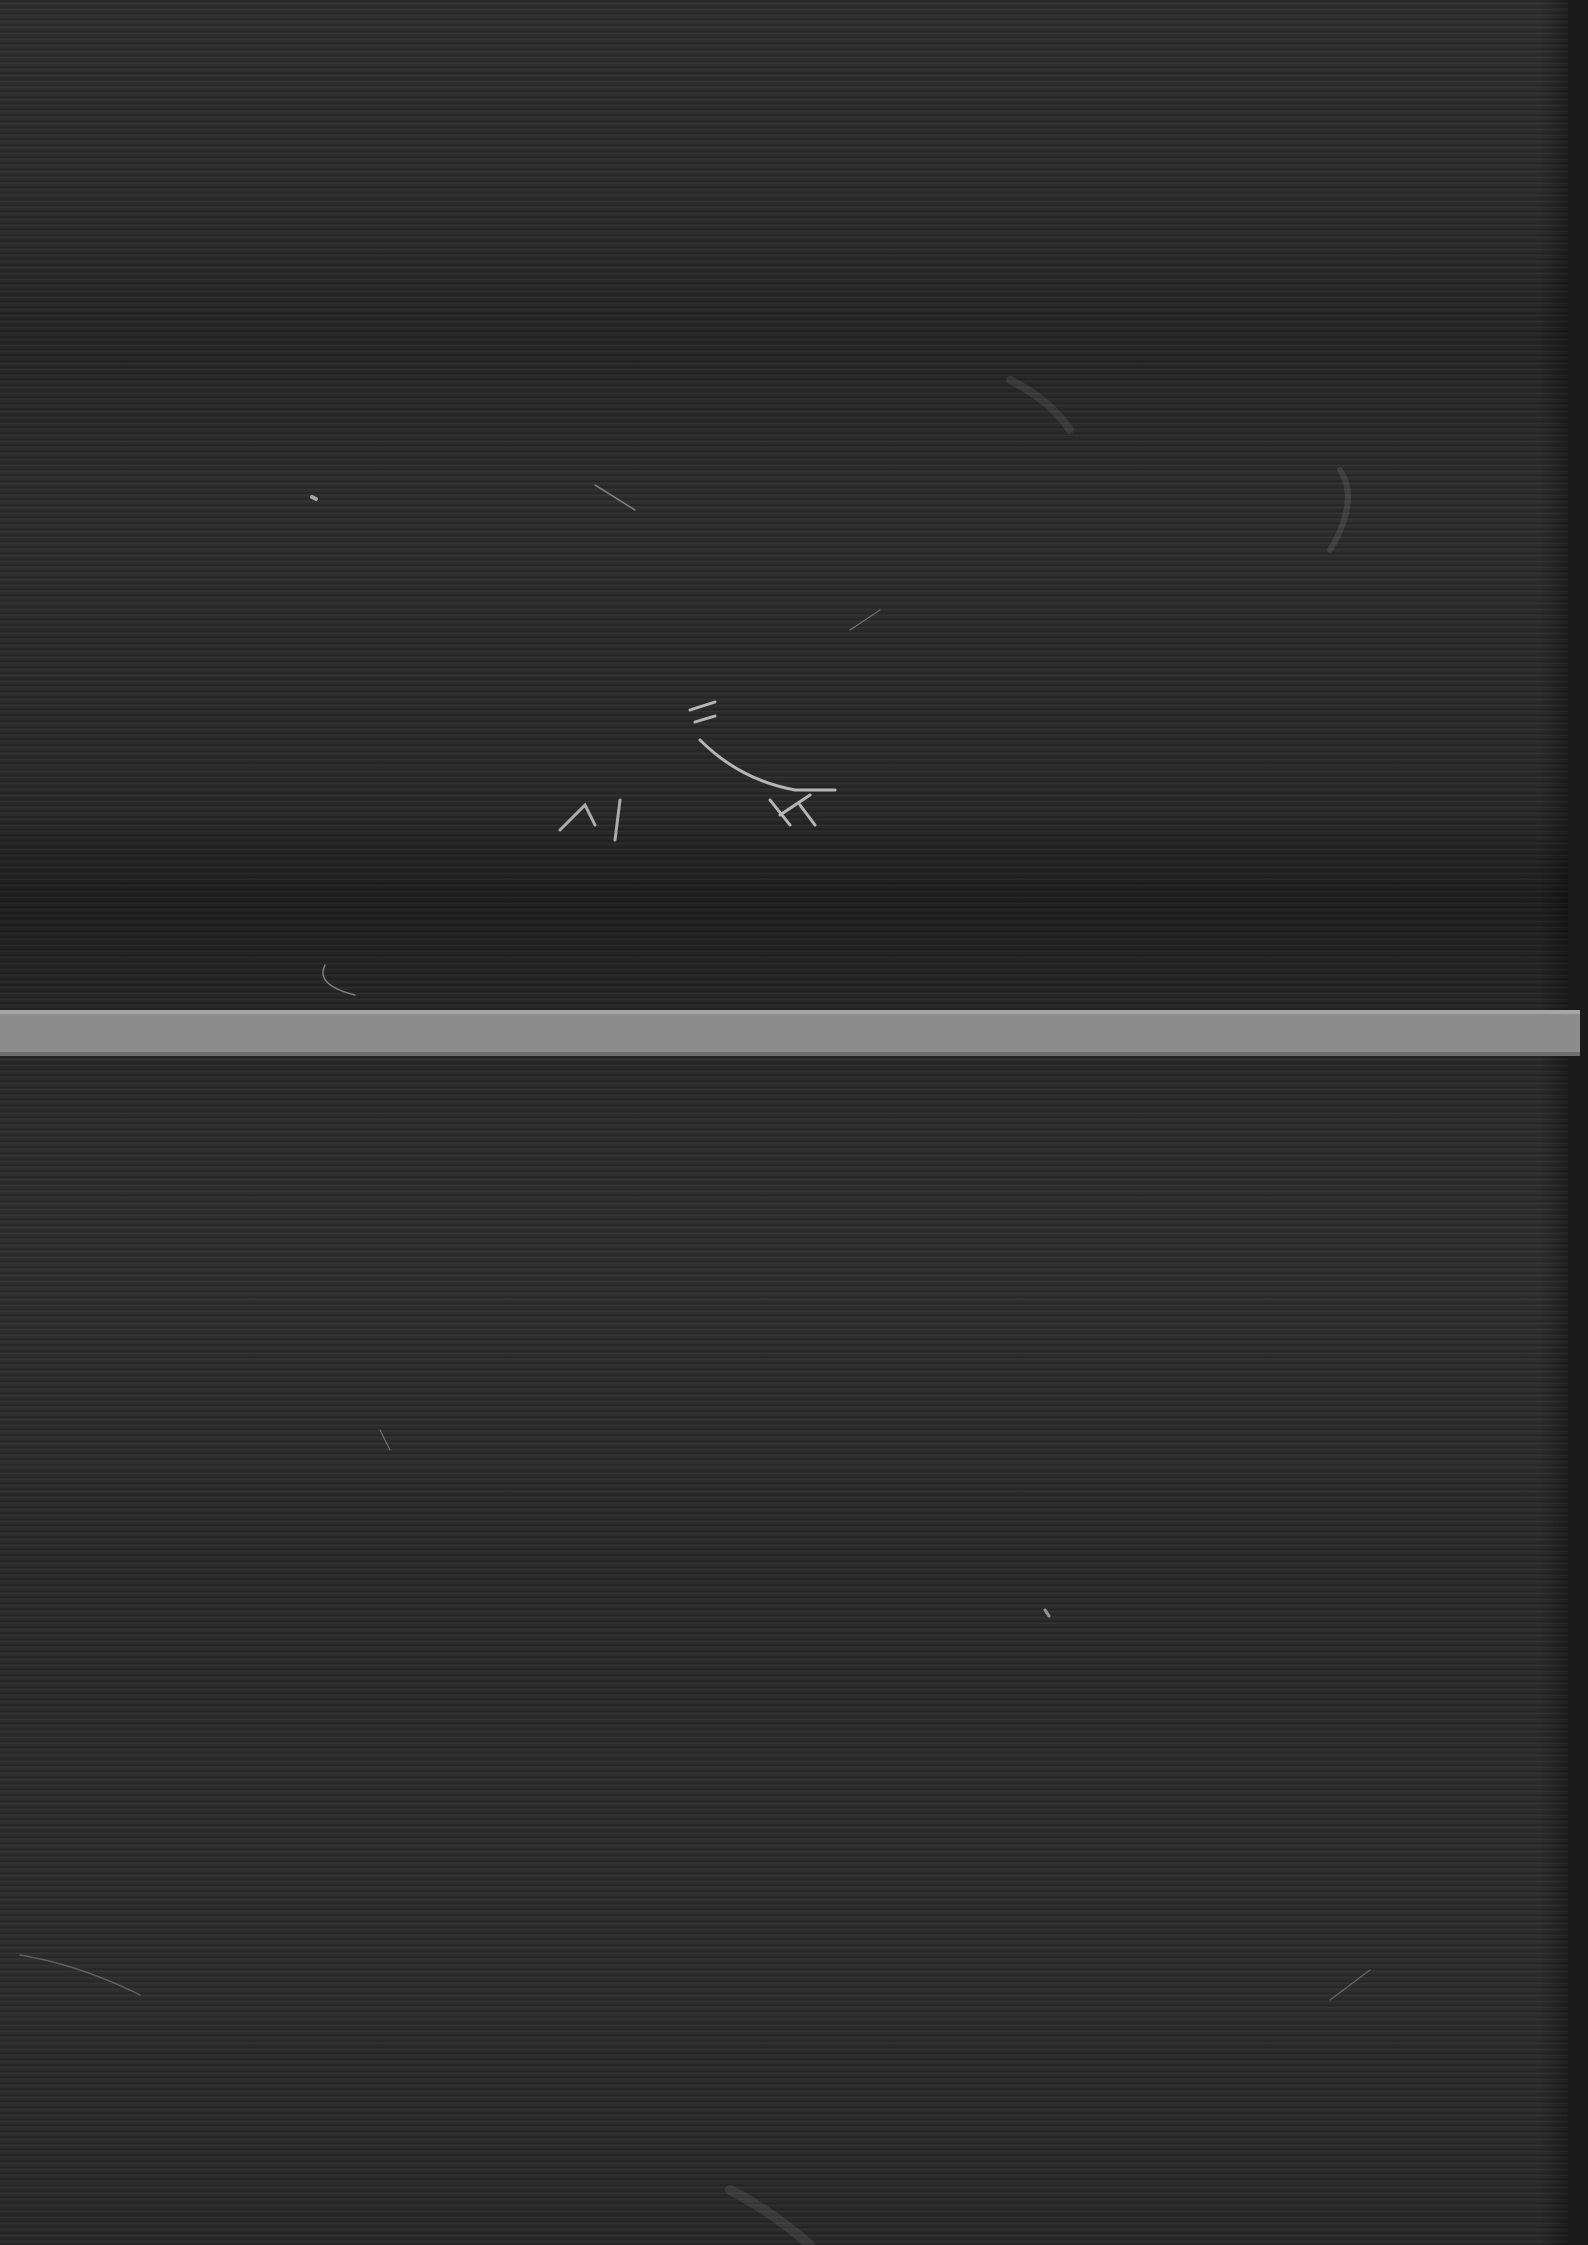 This screenshot has width=1588, height=2245. What do you see at coordinates (790, 1012) in the screenshot?
I see `light-band-highlight` at bounding box center [790, 1012].